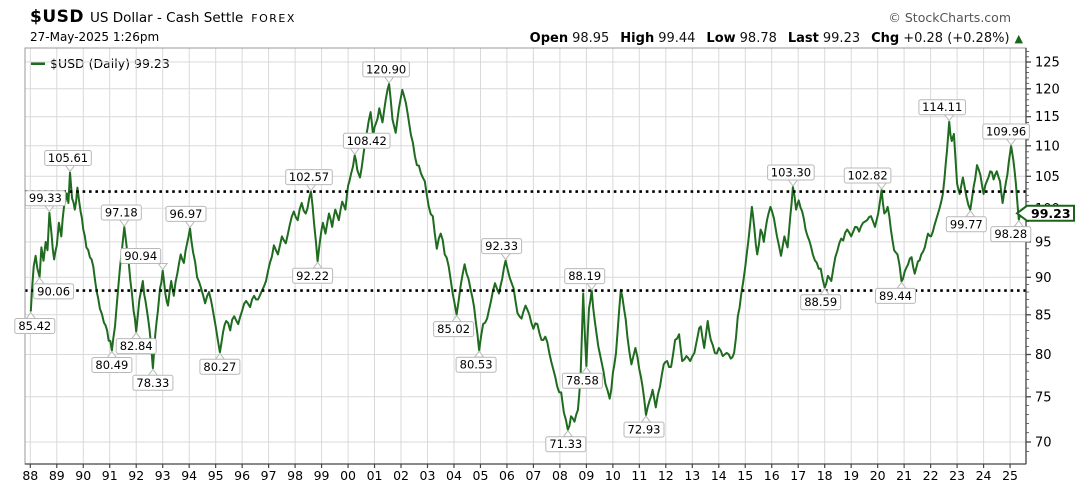  I want to click on legend-line-swatch-icon, so click(38, 63).